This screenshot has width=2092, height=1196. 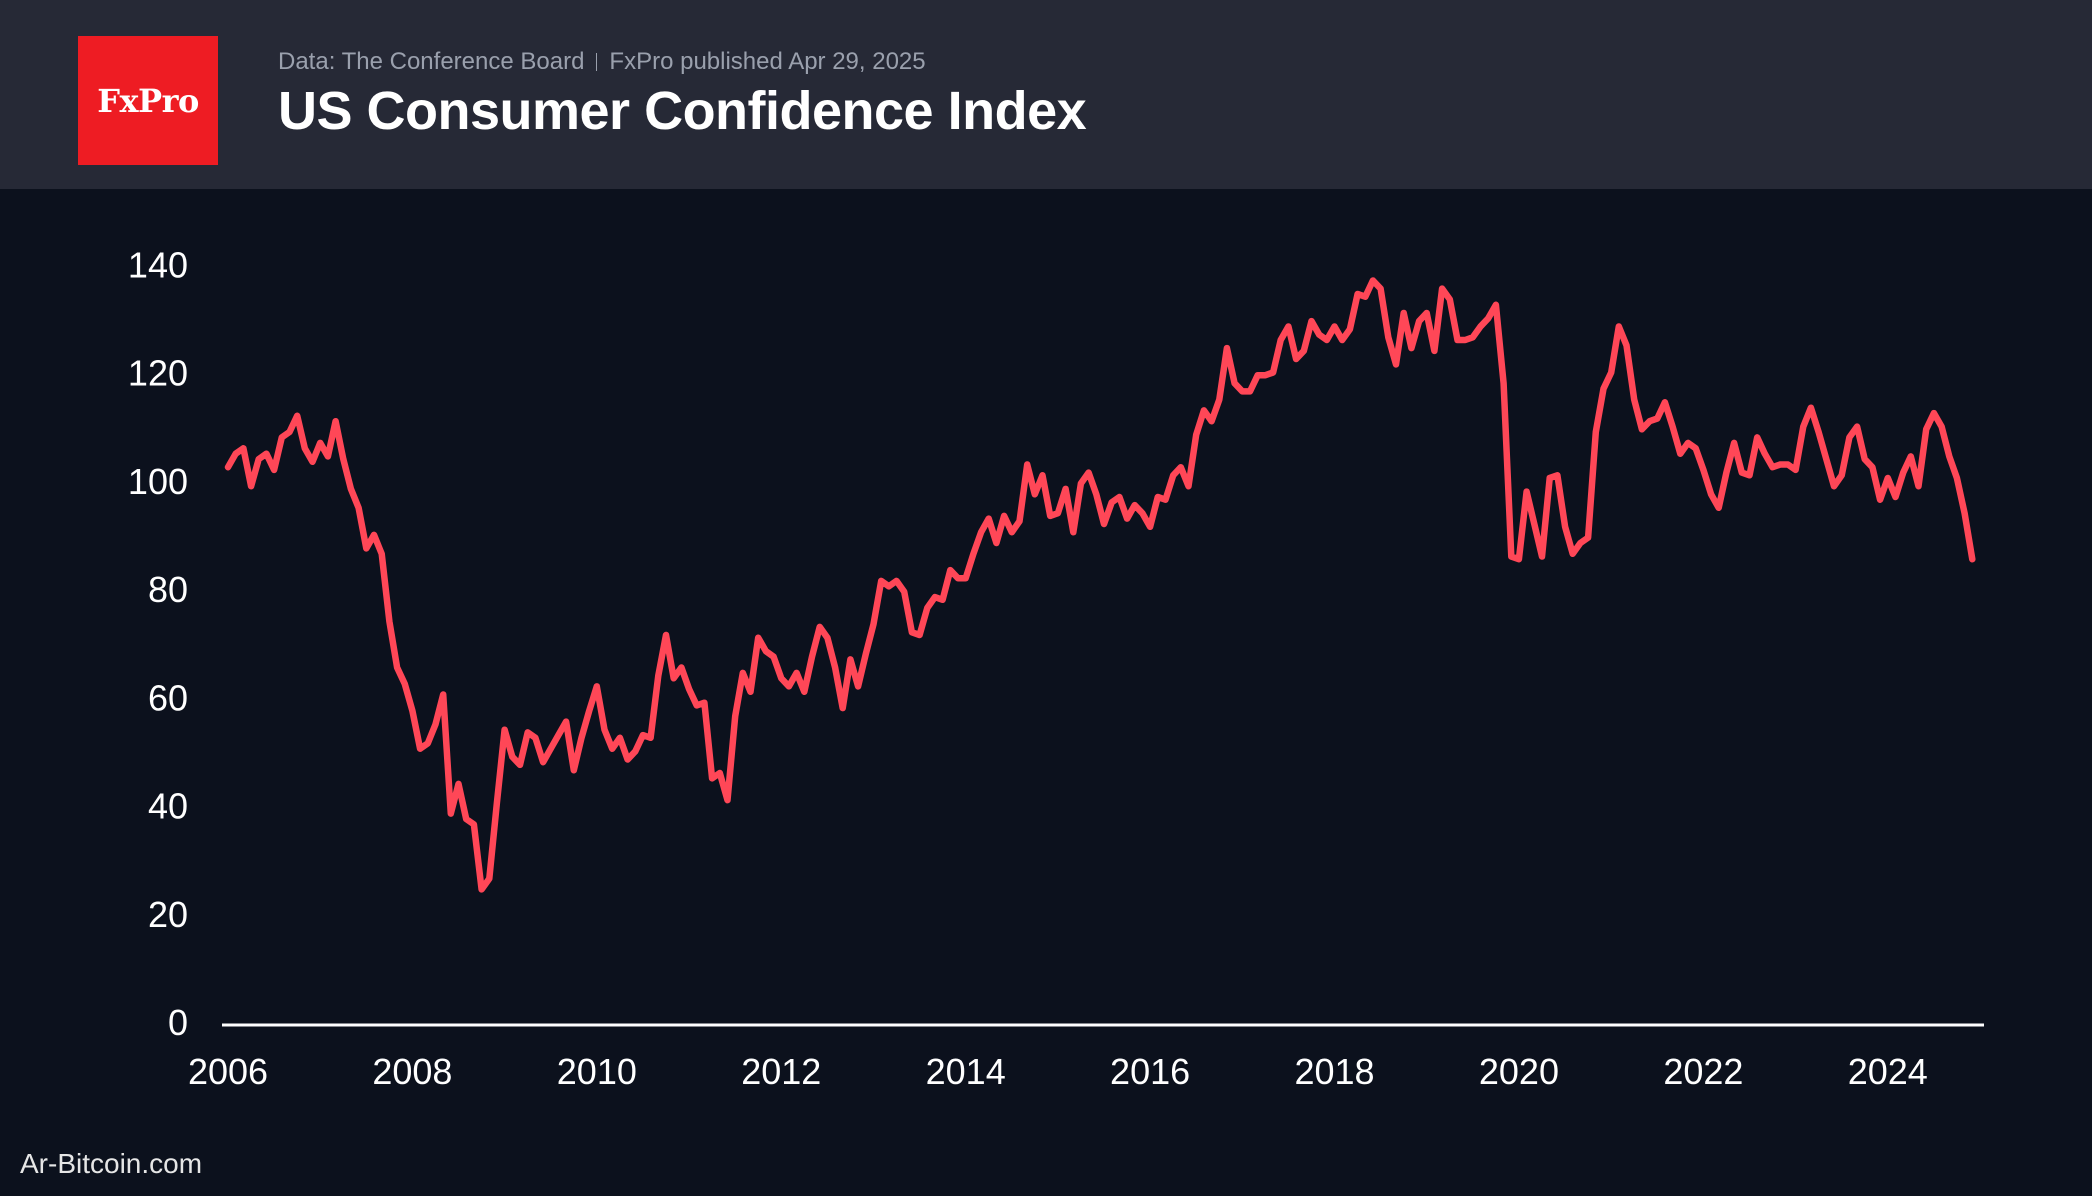 What do you see at coordinates (966, 1071) in the screenshot?
I see `x-tick-label: 2014` at bounding box center [966, 1071].